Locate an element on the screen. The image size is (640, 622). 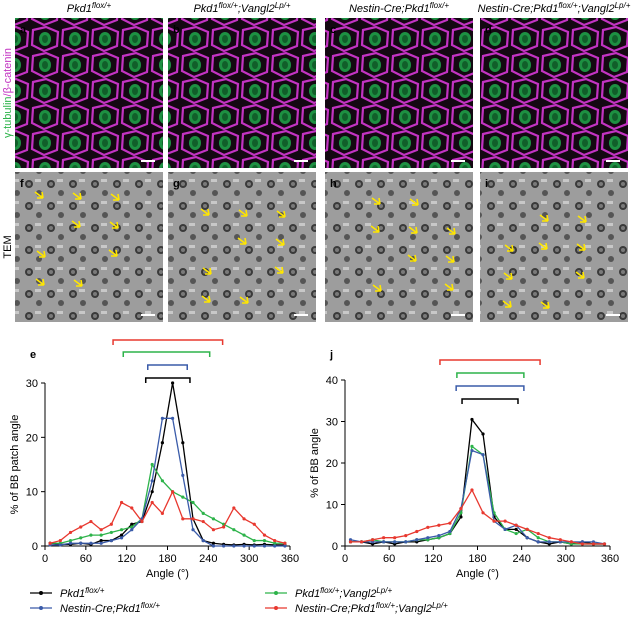
x-tick-label: 300 is located at coordinates (566, 559).